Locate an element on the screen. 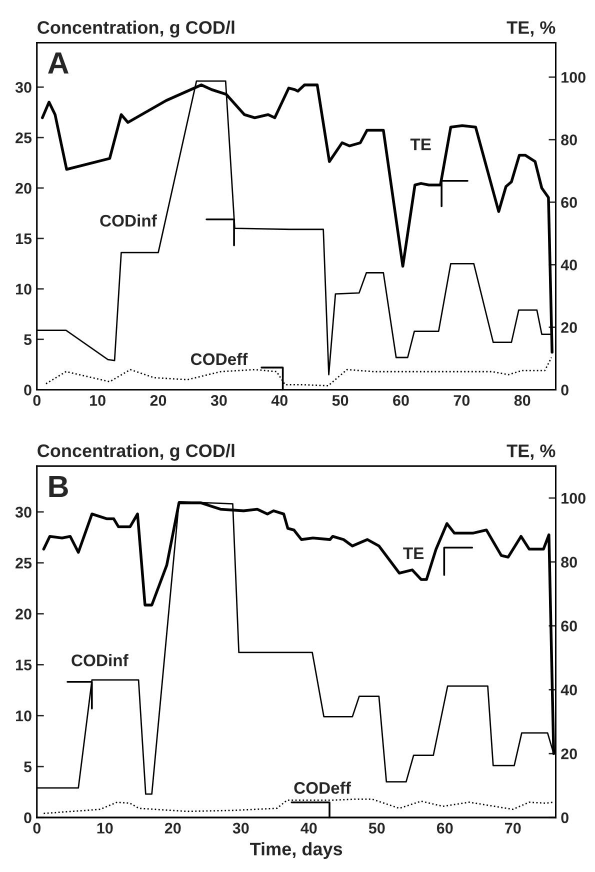  annotation: B is located at coordinates (58, 487).